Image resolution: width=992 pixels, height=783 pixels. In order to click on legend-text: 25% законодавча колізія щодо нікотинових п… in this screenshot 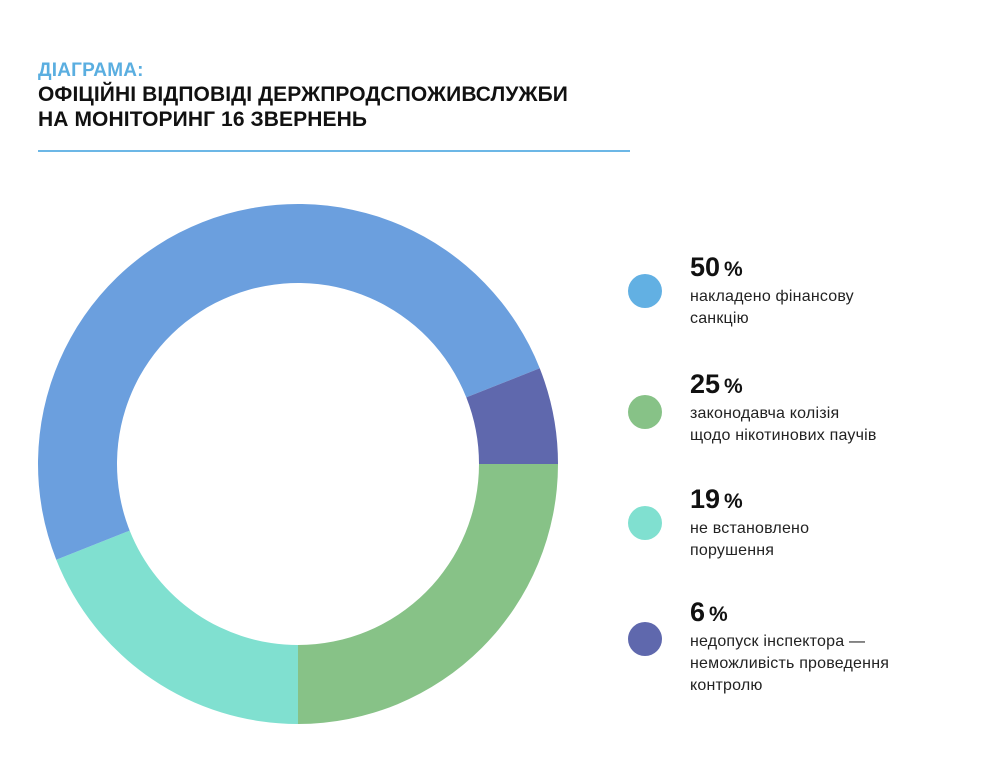, I will do `click(835, 407)`.